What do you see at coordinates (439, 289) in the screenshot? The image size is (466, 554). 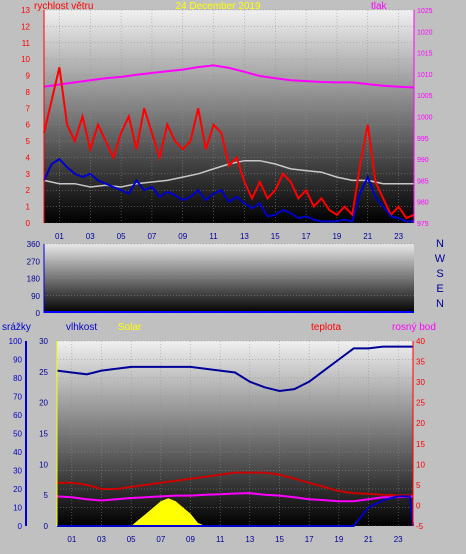 I see `compass-letter: E` at bounding box center [439, 289].